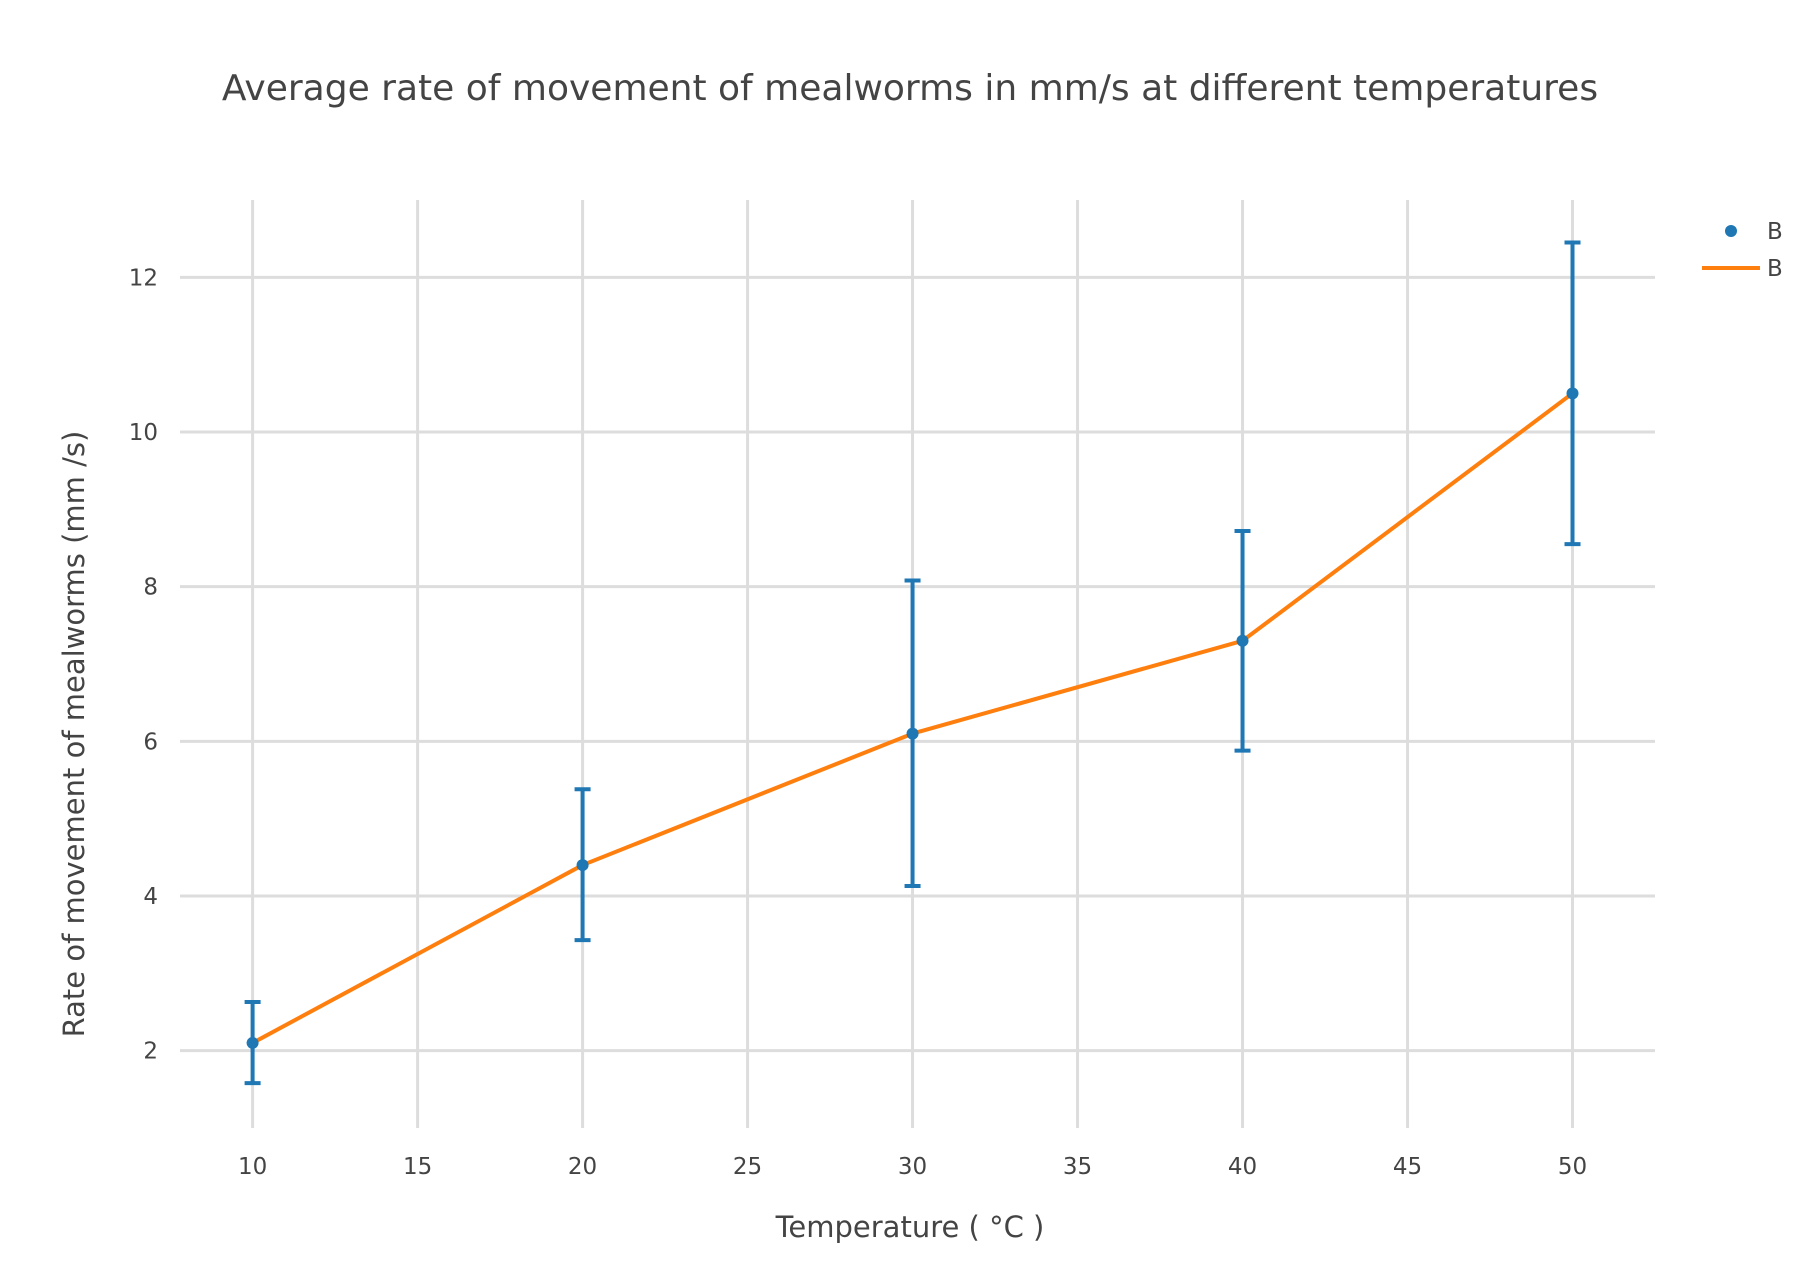 The image size is (1810, 1284). Describe the element at coordinates (150, 1052) in the screenshot. I see `y-tick-label: 2` at that location.